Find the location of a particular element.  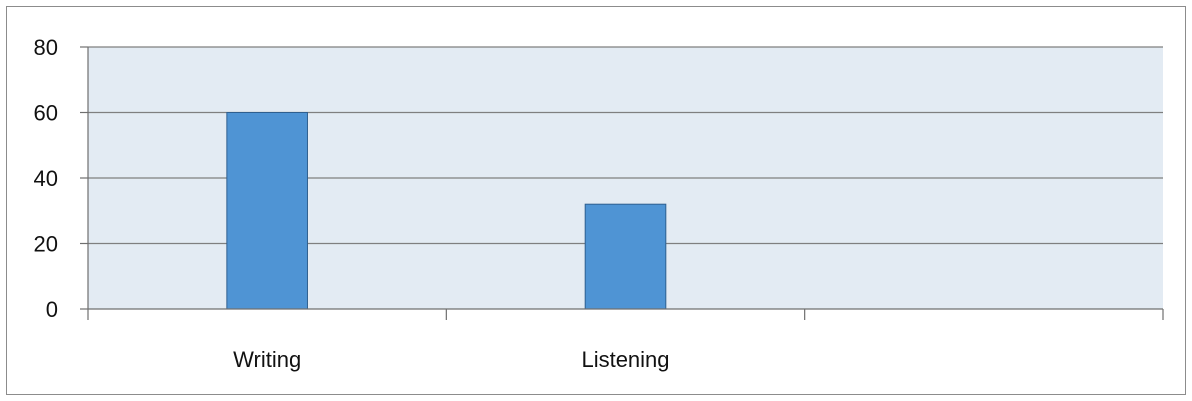

y-tick-label-4: 80 is located at coordinates (46, 47).